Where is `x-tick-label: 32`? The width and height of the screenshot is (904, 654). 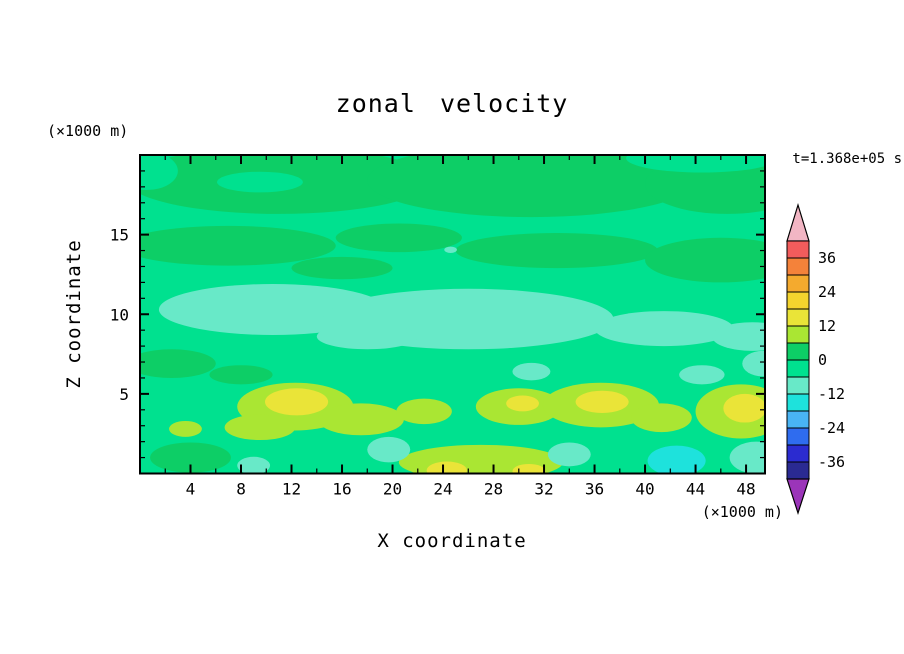
x-tick-label: 32 is located at coordinates (543, 489).